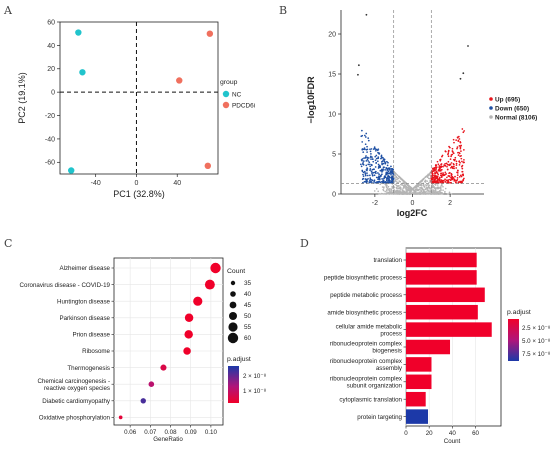 This screenshot has height=449, width=550. Describe the element at coordinates (442, 312) in the screenshot. I see `go-bar` at that location.